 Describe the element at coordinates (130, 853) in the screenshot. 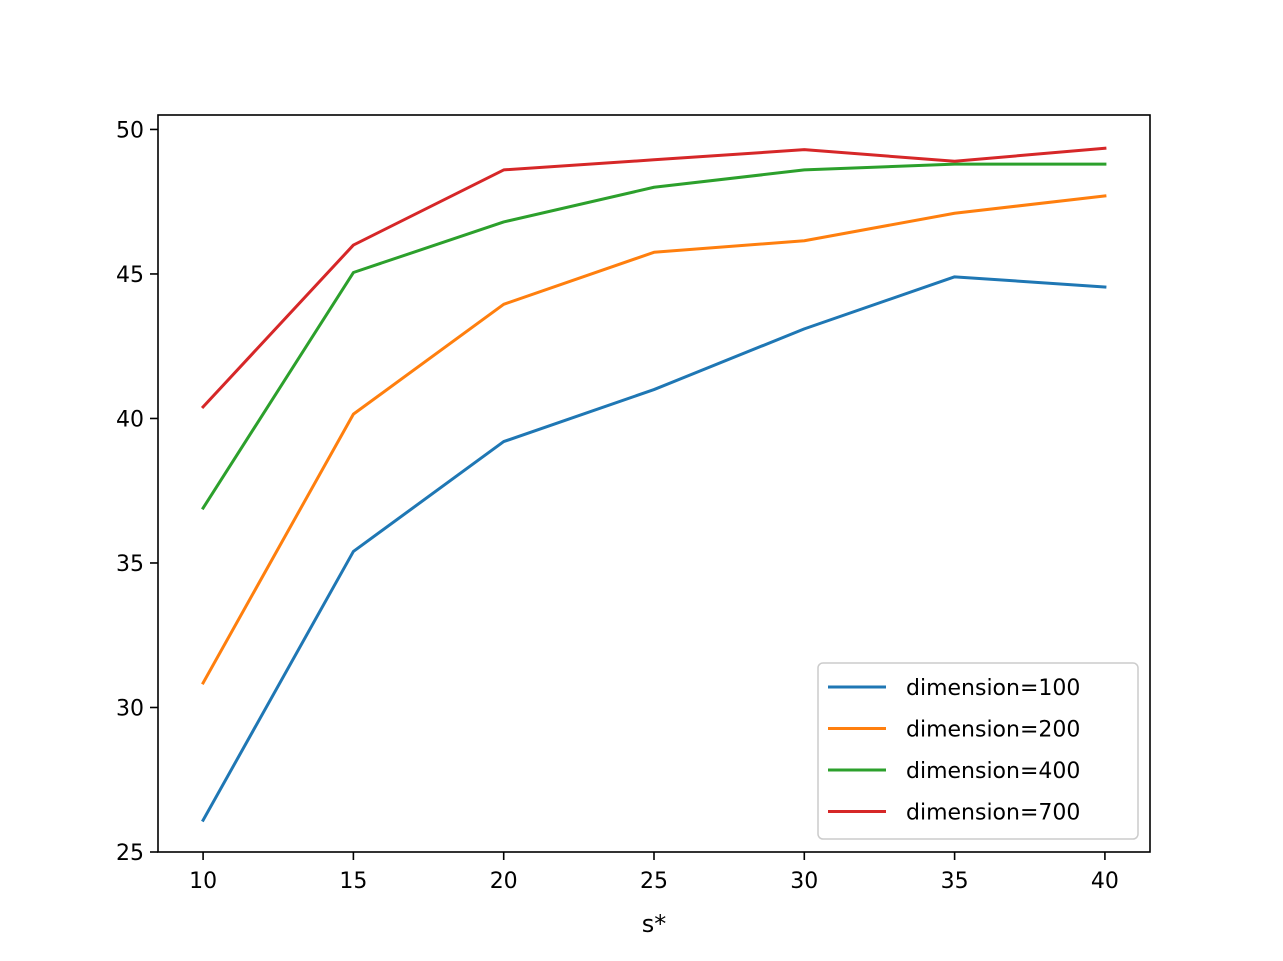

I see `y-tick-label: 25` at that location.